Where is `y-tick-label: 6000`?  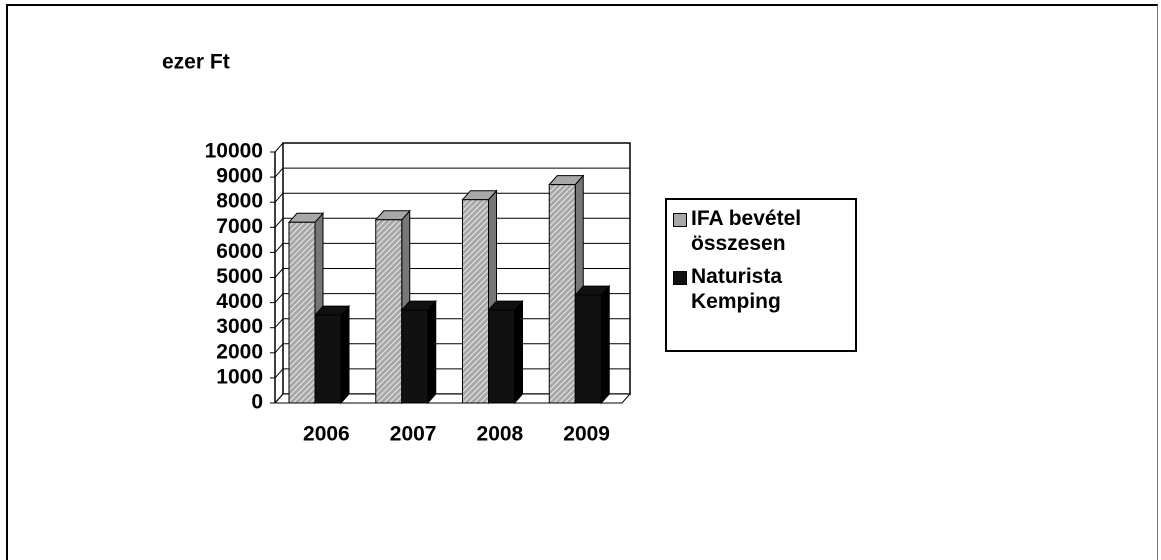
y-tick-label: 6000 is located at coordinates (239, 251).